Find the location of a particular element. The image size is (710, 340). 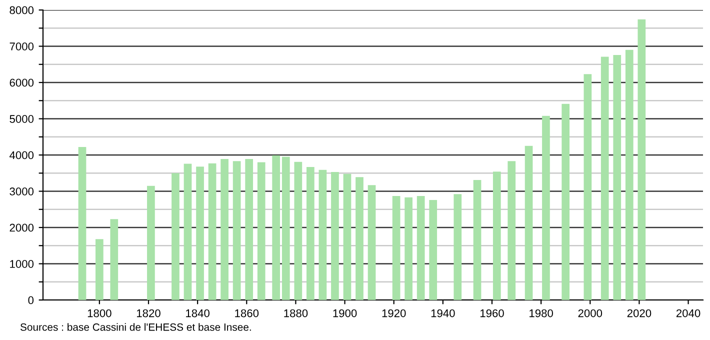

x-tick-label: 1900 is located at coordinates (345, 313).